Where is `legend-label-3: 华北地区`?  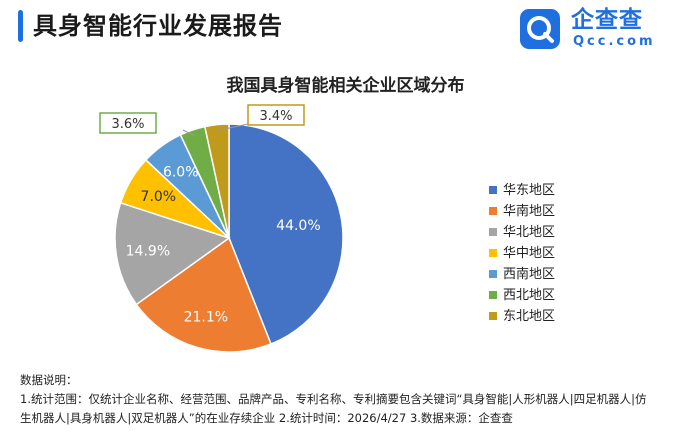 legend-label-3: 华北地区 is located at coordinates (529, 232).